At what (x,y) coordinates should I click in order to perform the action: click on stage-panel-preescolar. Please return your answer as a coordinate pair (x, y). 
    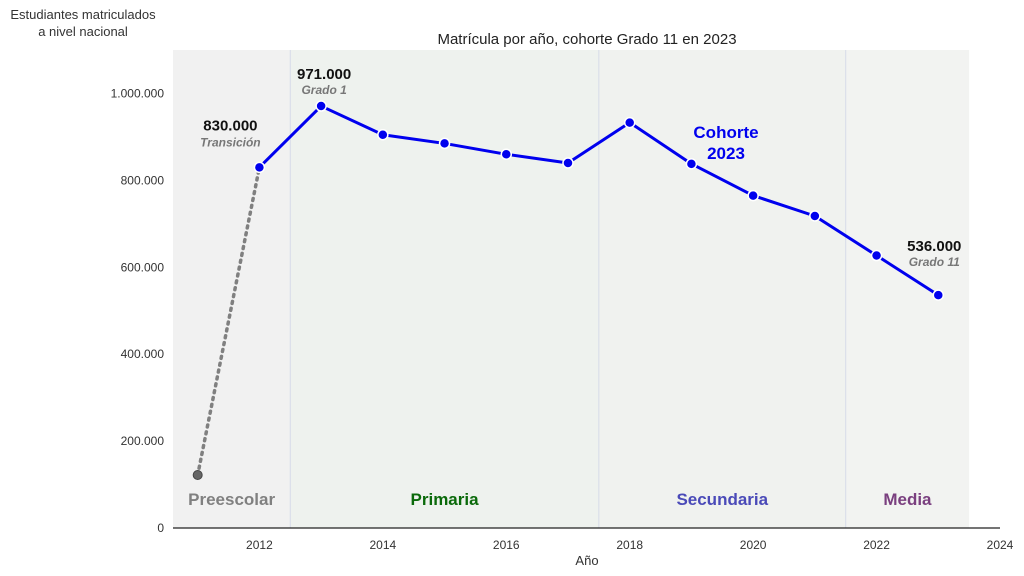
    Looking at the image, I should click on (232, 289).